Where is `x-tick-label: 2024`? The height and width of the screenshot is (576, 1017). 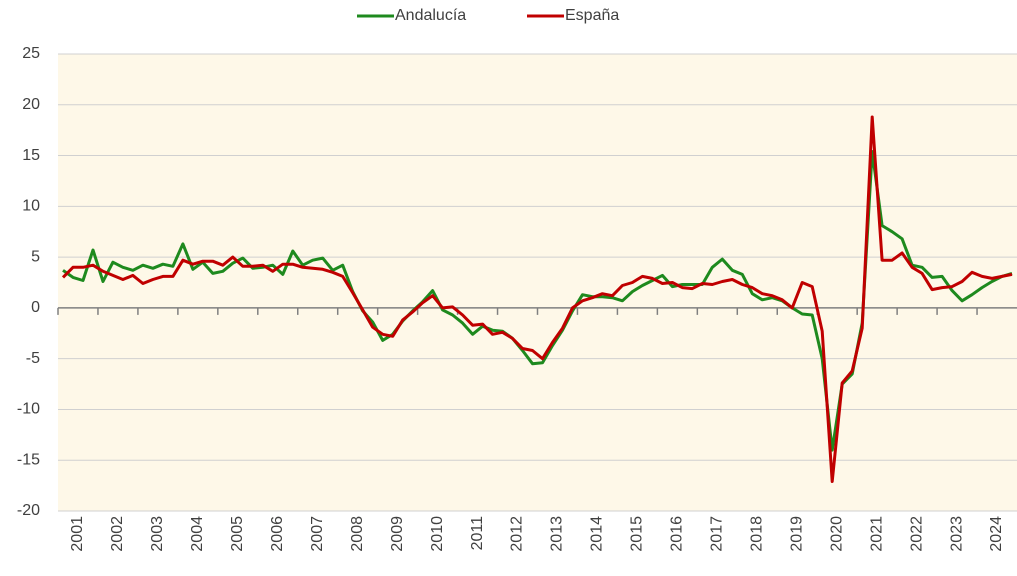
x-tick-label: 2024 is located at coordinates (996, 534).